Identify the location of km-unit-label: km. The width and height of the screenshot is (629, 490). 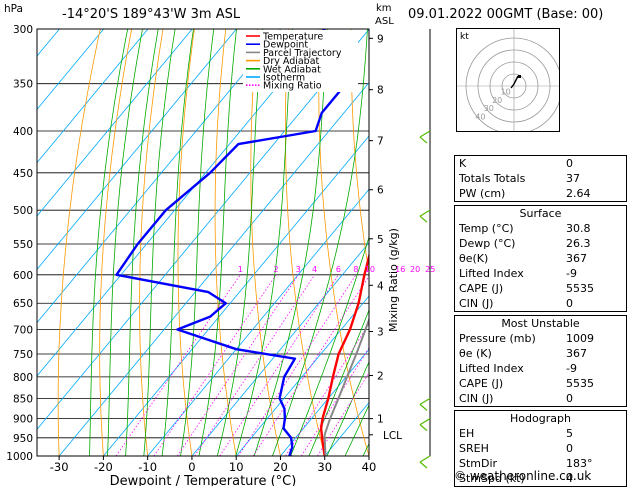
(384, 8).